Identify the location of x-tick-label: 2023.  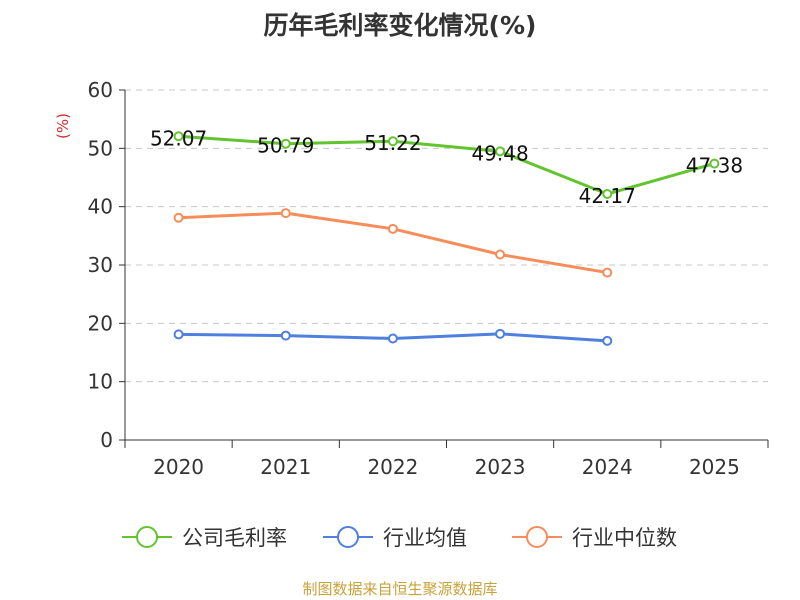
(500, 467).